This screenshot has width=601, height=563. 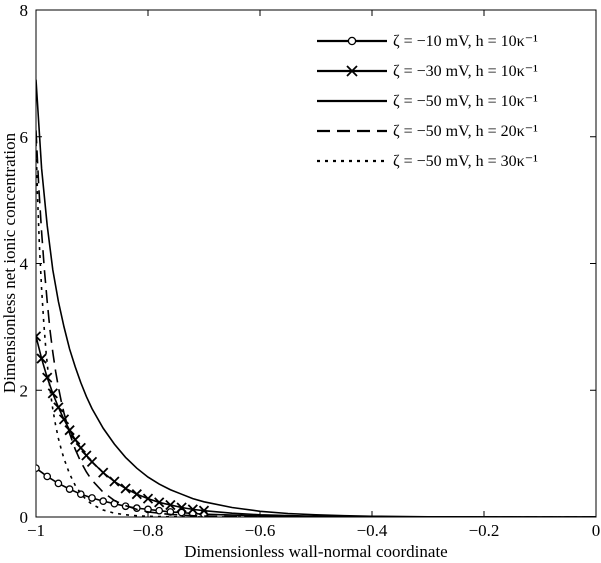 I want to click on x-tick-label: −0.4, so click(x=372, y=530).